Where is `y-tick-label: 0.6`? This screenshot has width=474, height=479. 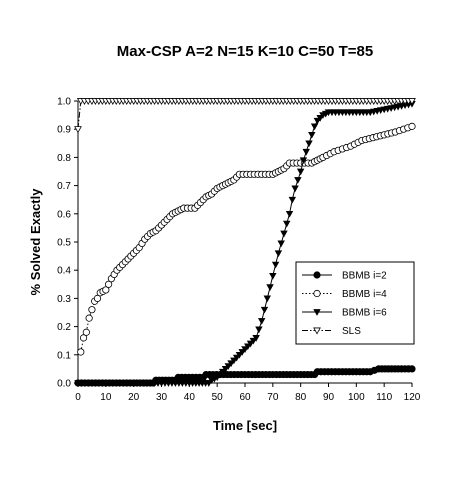 y-tick-label: 0.6 is located at coordinates (64, 214).